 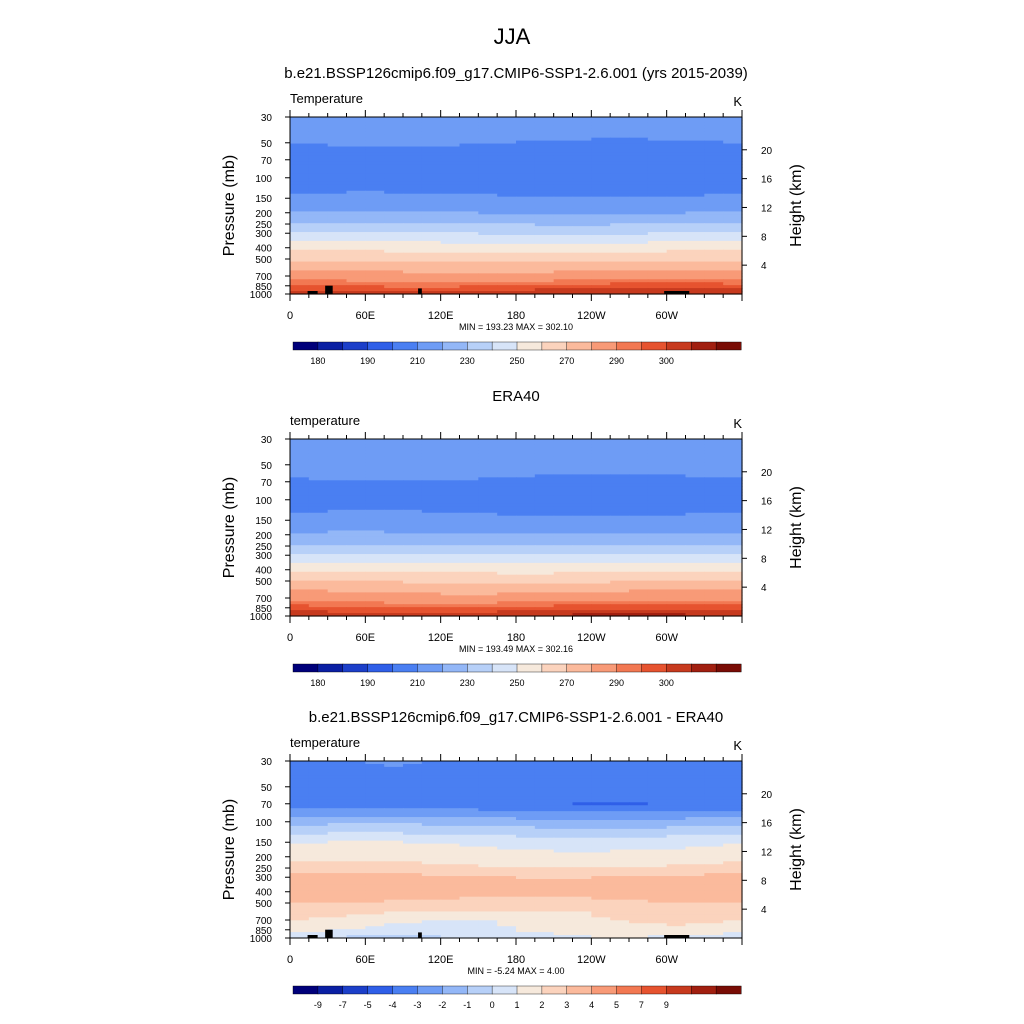 I want to click on panel-title: ERA40, so click(x=516, y=396).